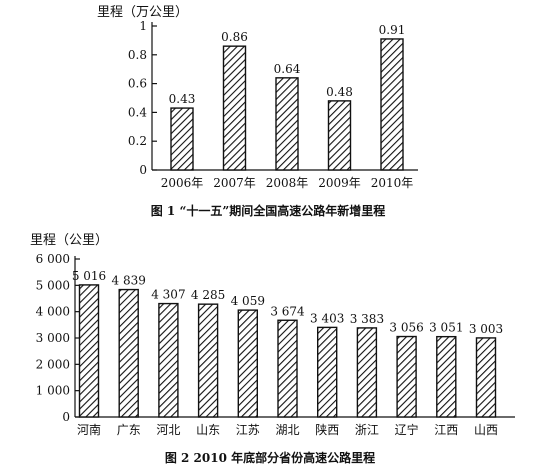 Image resolution: width=540 pixels, height=471 pixels. What do you see at coordinates (137, 112) in the screenshot?
I see `y-tick-label: 0.4` at bounding box center [137, 112].